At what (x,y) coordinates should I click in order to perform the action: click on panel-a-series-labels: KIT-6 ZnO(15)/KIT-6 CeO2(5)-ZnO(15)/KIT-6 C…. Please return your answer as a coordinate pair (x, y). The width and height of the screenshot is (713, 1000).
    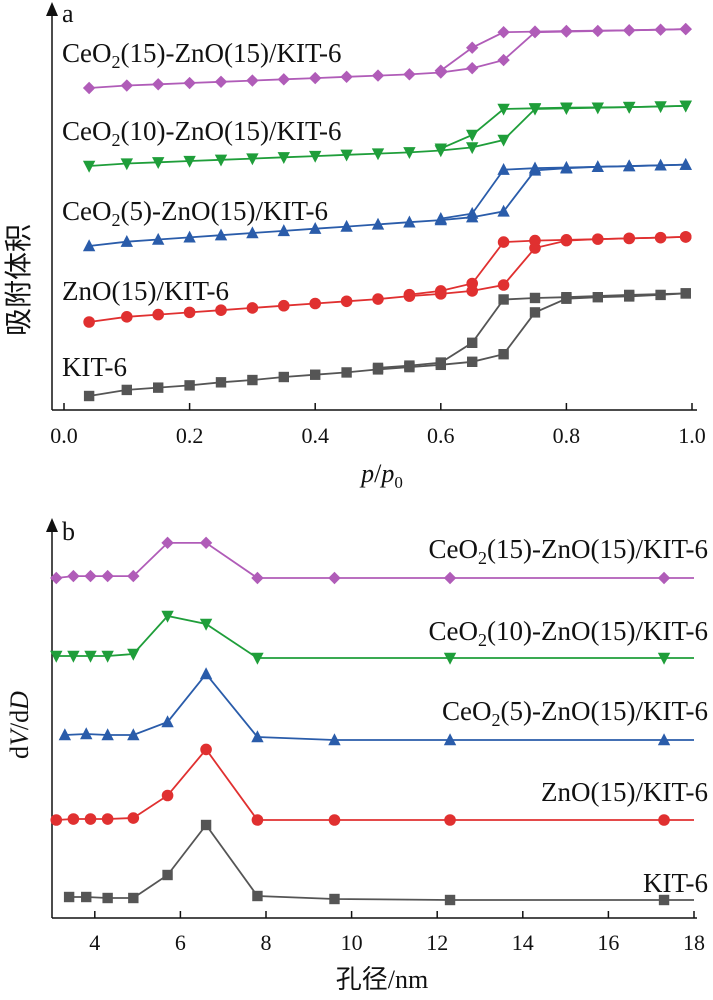
    Looking at the image, I should click on (201, 210).